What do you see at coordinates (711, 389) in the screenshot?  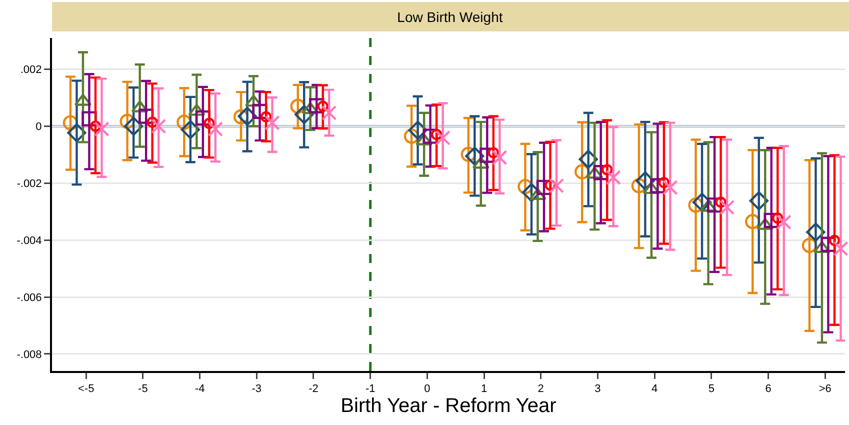 I see `x-tick-label: 5` at bounding box center [711, 389].